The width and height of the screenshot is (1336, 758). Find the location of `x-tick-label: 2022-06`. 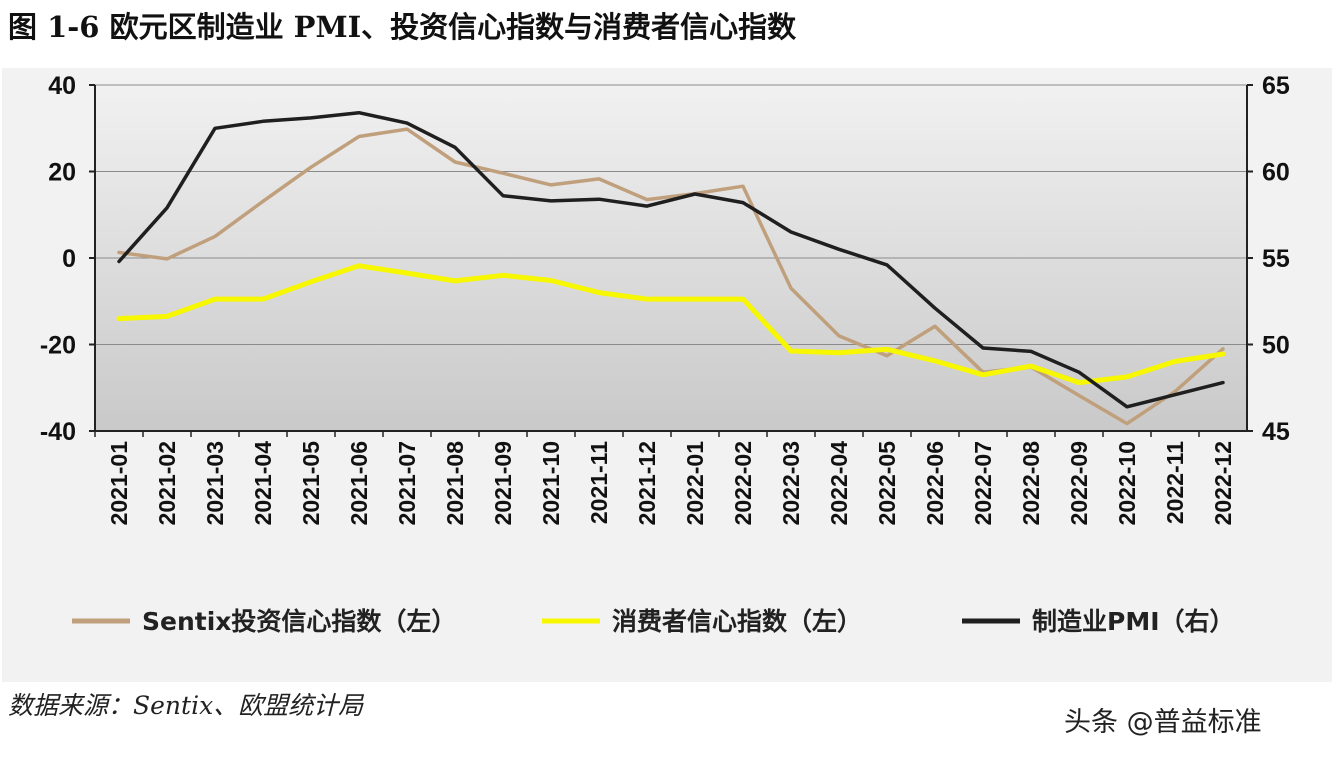

x-tick-label: 2022-06 is located at coordinates (935, 483).